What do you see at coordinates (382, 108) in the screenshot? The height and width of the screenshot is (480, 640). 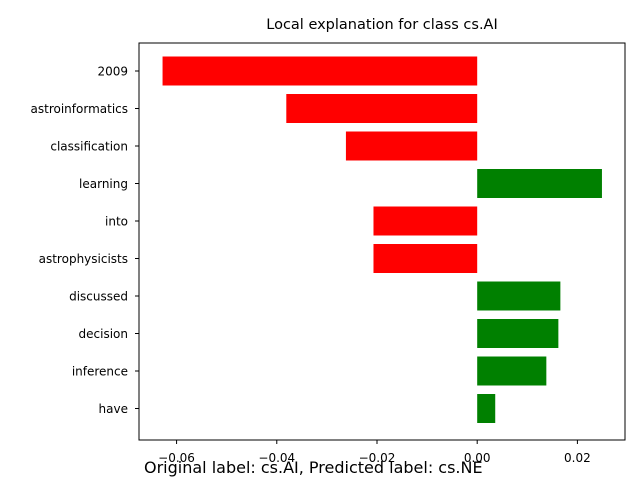 I see `bar-astroinformatics` at bounding box center [382, 108].